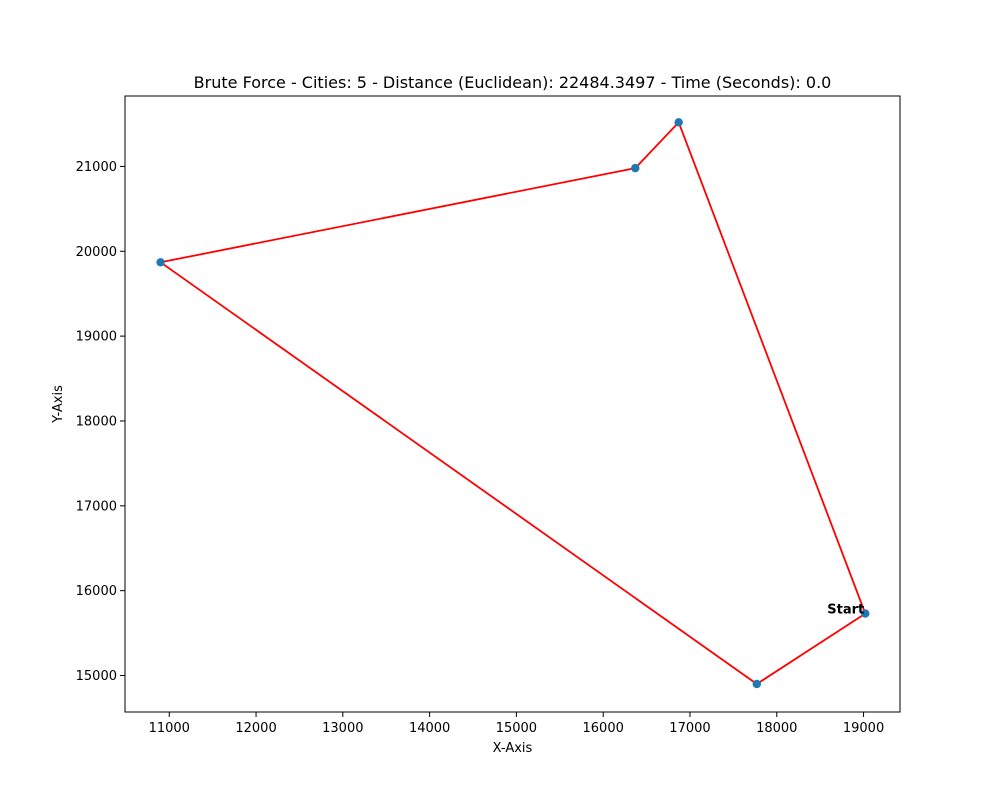 This screenshot has height=800, width=1000. I want to click on y-tick-label: 18000, so click(96, 421).